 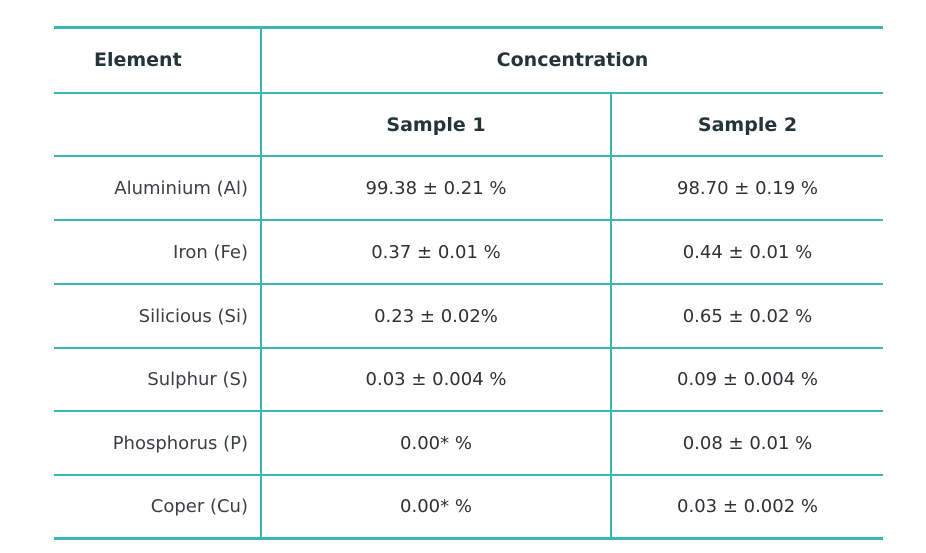 I want to click on header-sample-1: Sample 1, so click(x=436, y=124).